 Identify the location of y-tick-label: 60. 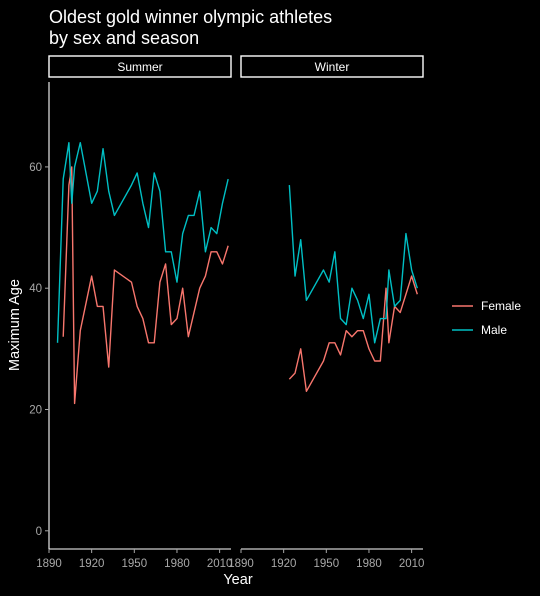
(35, 168).